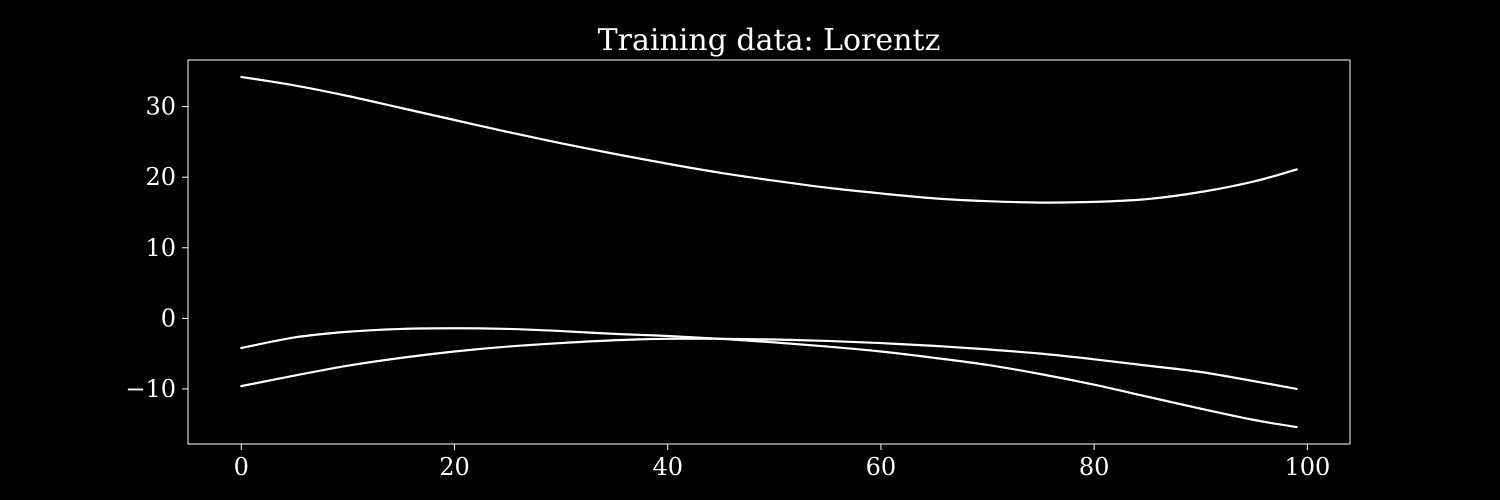 Image resolution: width=1500 pixels, height=500 pixels. What do you see at coordinates (168, 318) in the screenshot?
I see `y-tick-label: 0` at bounding box center [168, 318].